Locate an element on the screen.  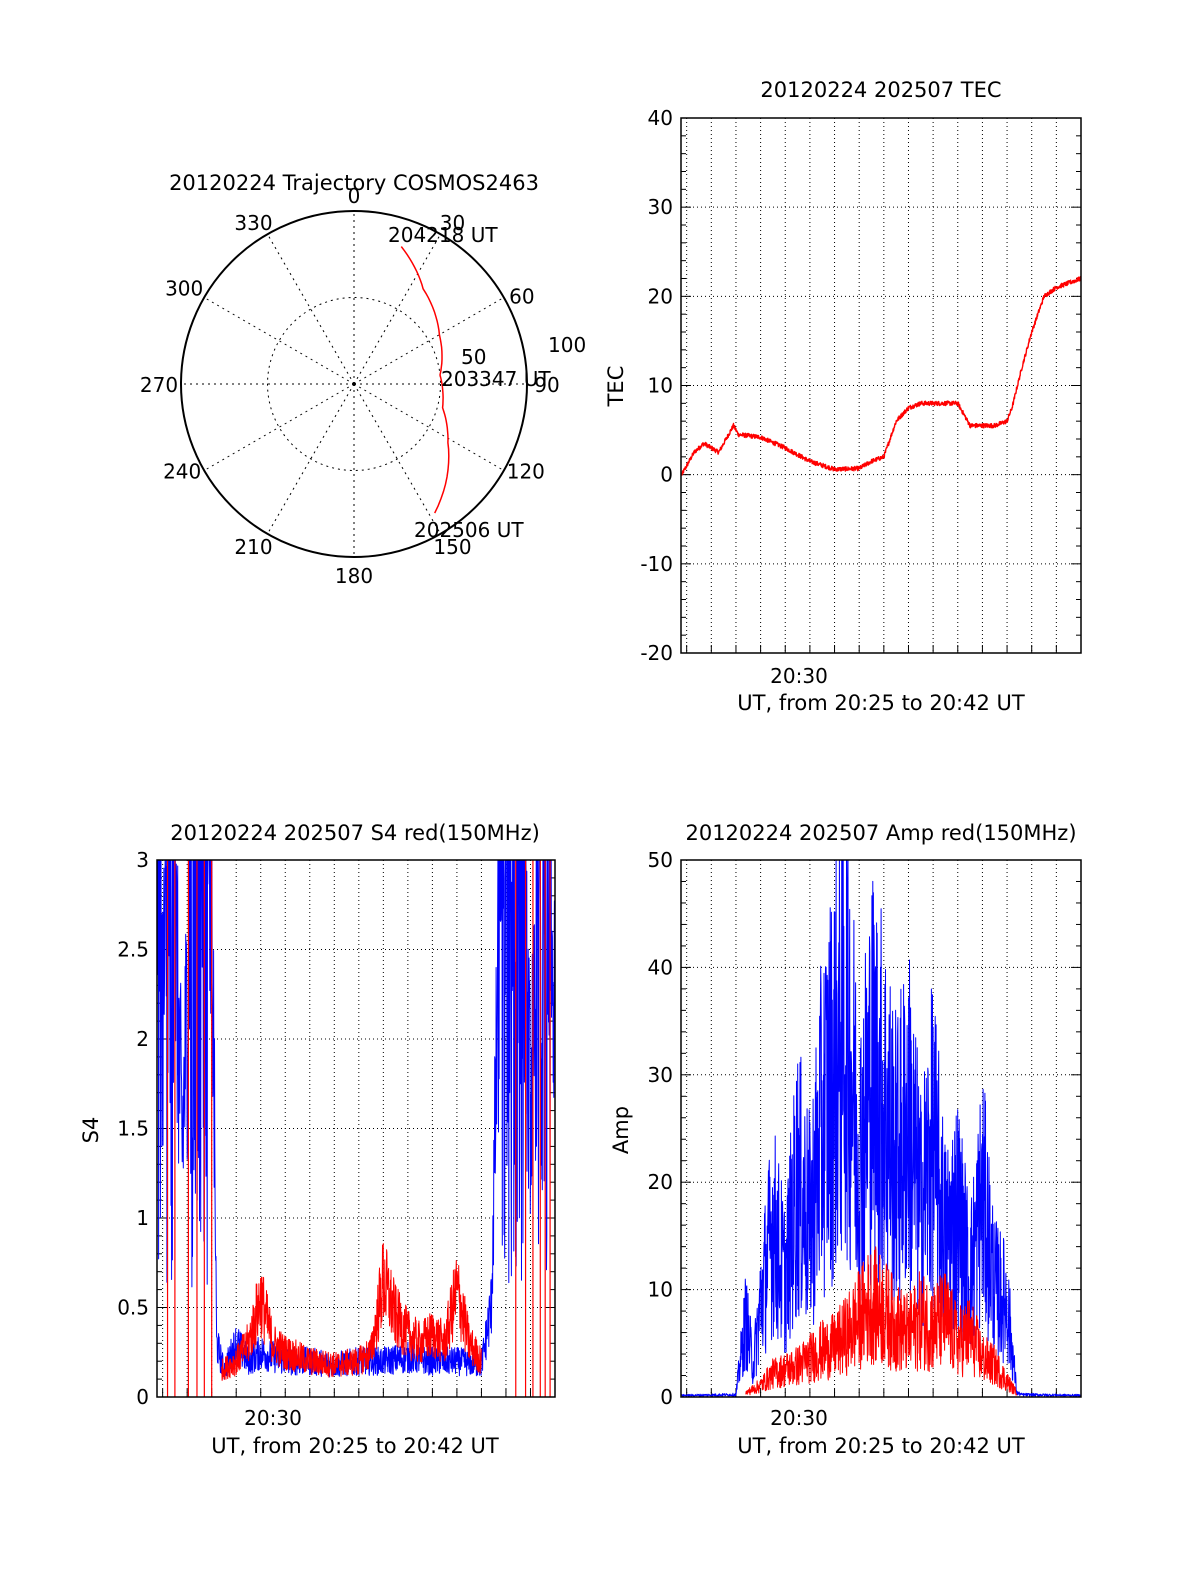
polar-azimuth-label: 210 is located at coordinates (253, 547).